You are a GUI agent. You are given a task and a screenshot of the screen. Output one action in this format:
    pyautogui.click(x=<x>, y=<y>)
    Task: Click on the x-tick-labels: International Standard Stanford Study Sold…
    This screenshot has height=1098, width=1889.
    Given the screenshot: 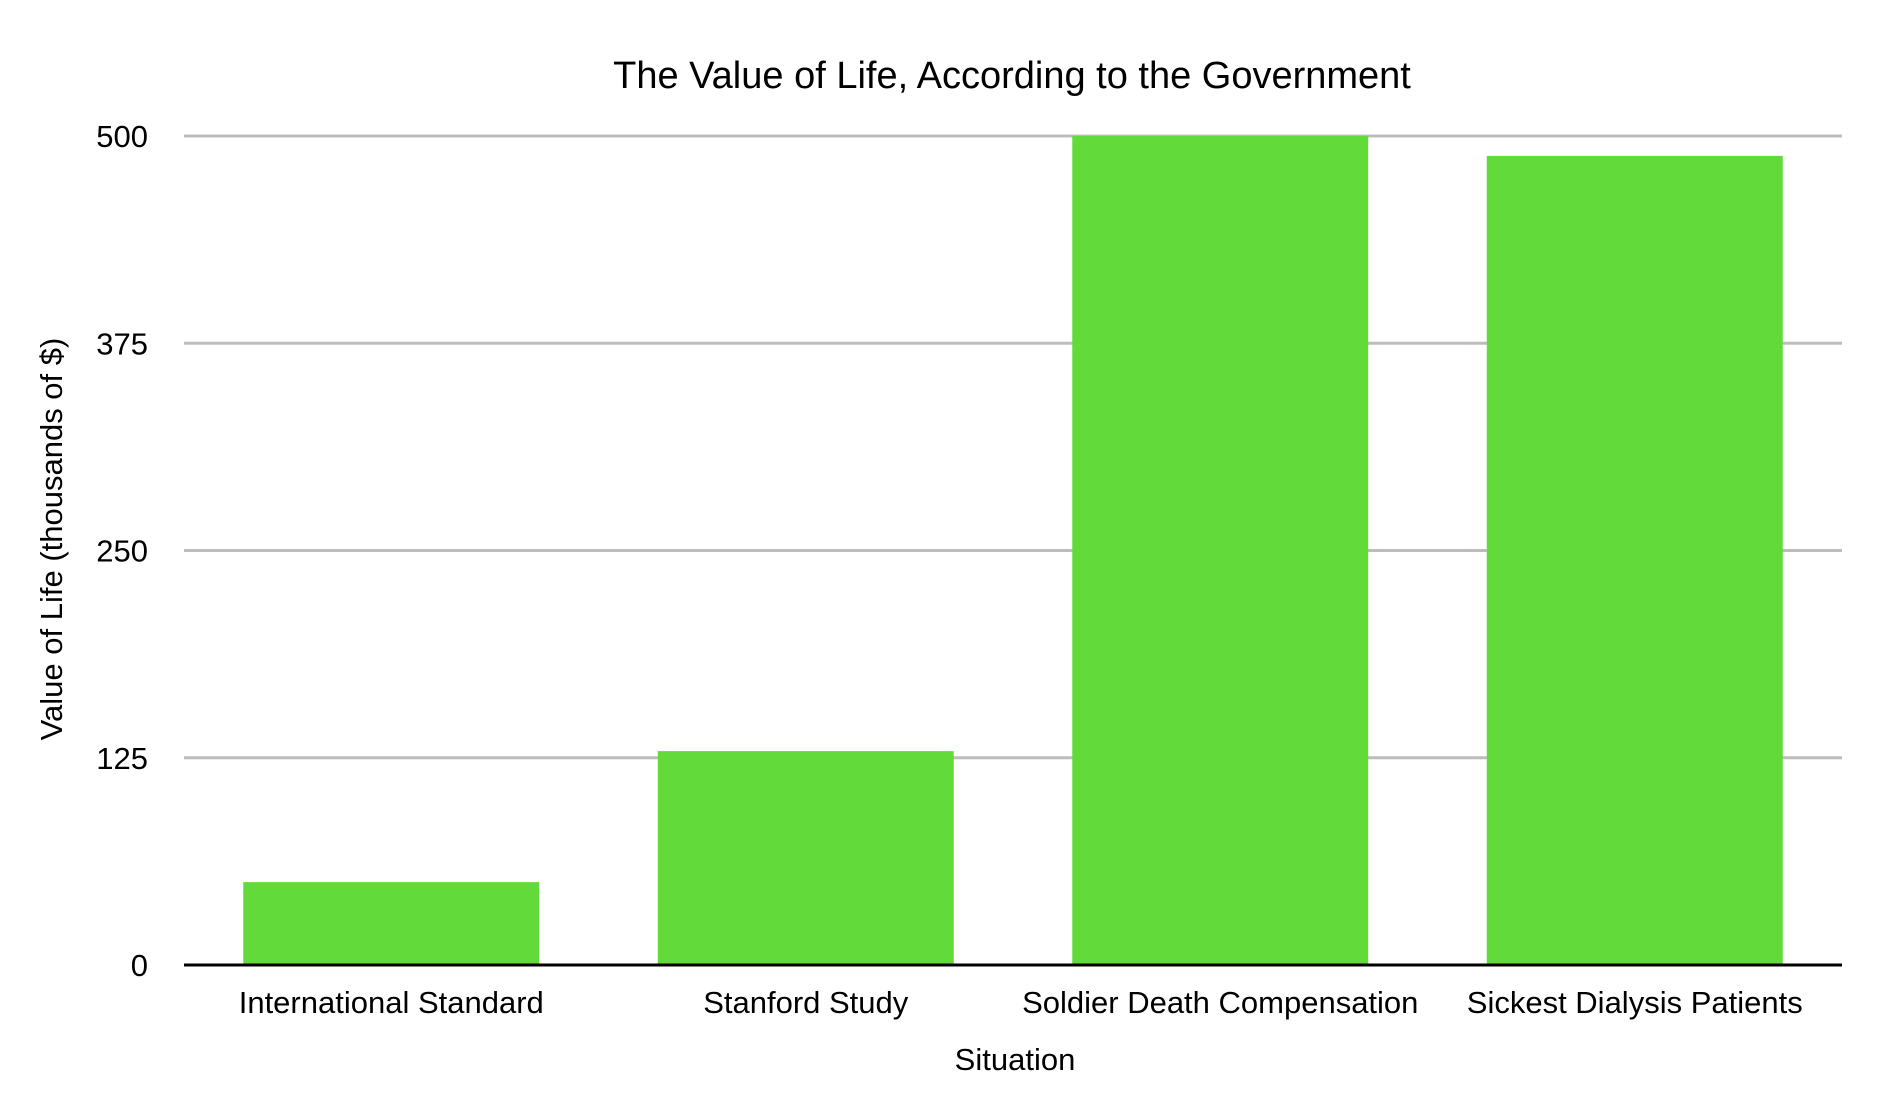 What is the action you would take?
    pyautogui.click(x=1021, y=1002)
    